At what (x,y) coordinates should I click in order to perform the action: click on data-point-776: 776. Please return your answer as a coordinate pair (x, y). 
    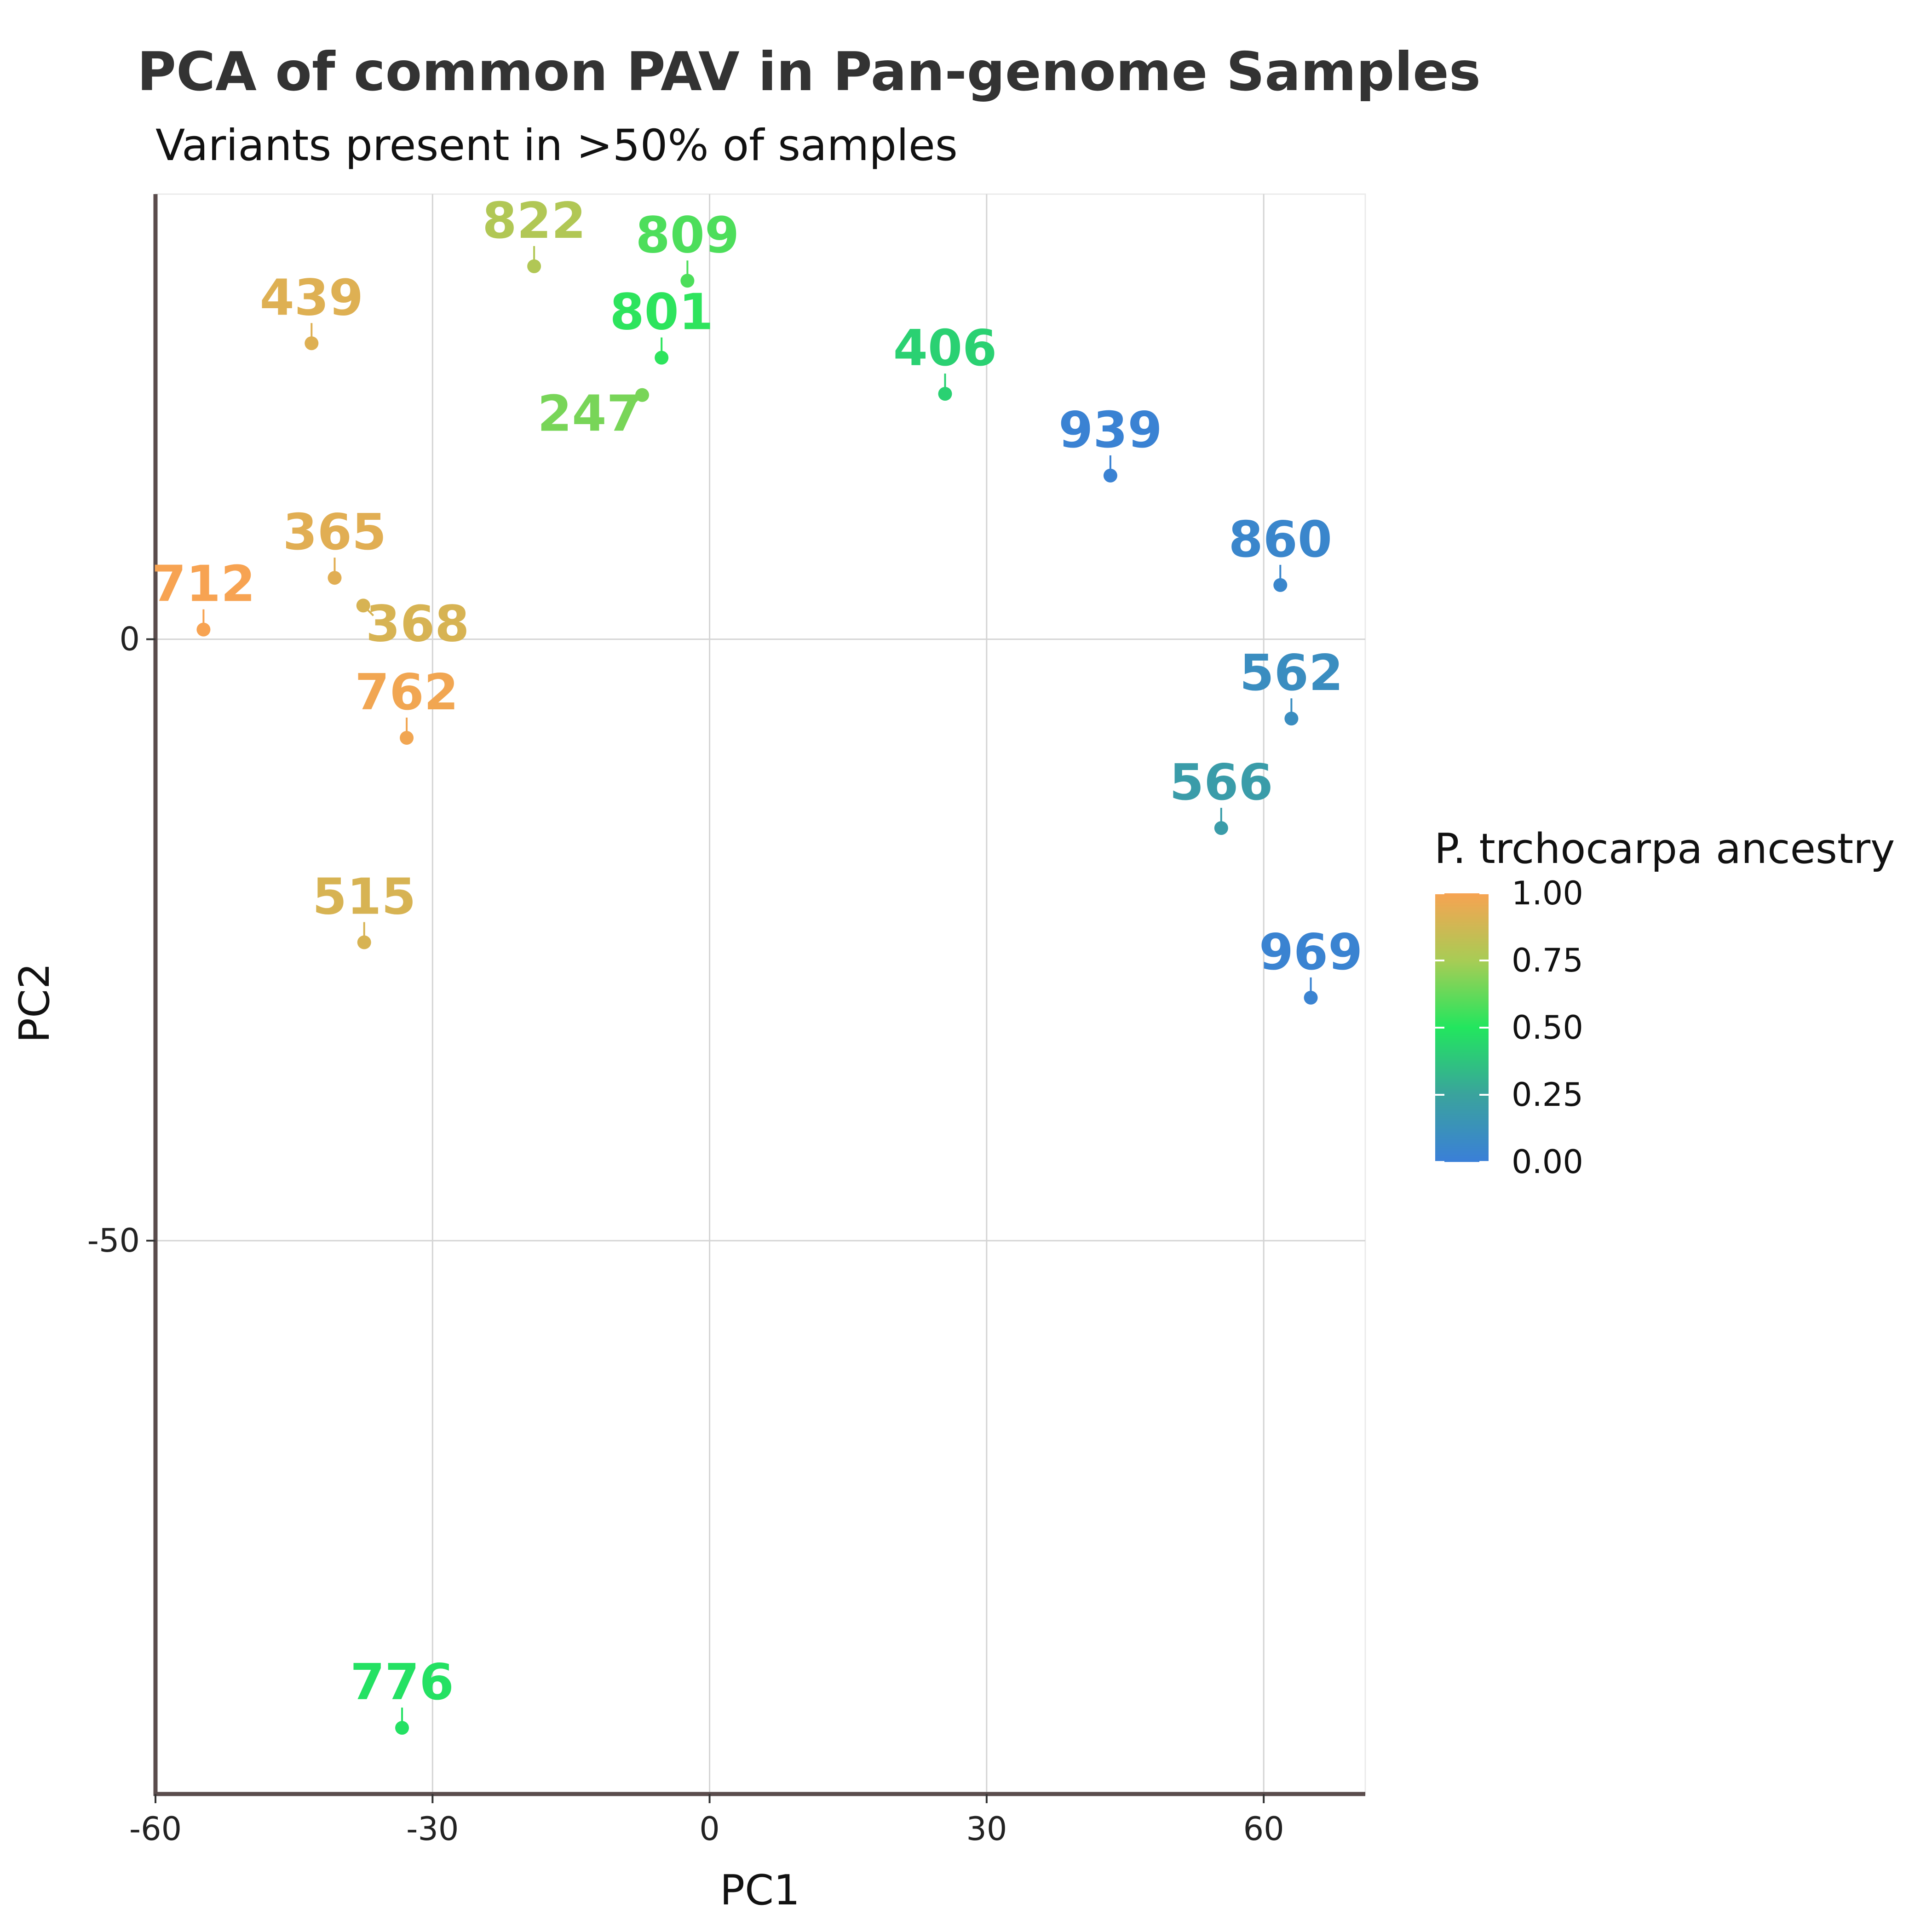
    Looking at the image, I should click on (402, 1694).